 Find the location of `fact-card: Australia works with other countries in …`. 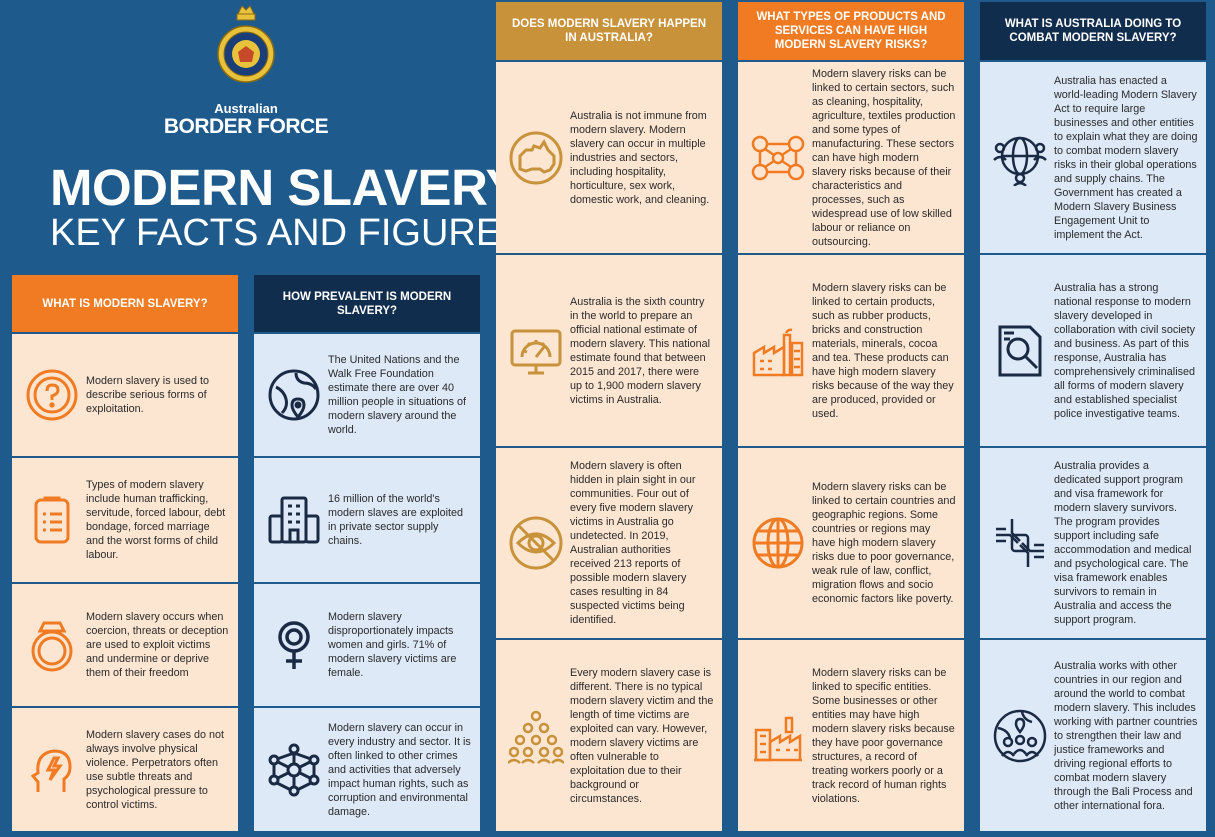

fact-card: Australia works with other countries in … is located at coordinates (1093, 735).